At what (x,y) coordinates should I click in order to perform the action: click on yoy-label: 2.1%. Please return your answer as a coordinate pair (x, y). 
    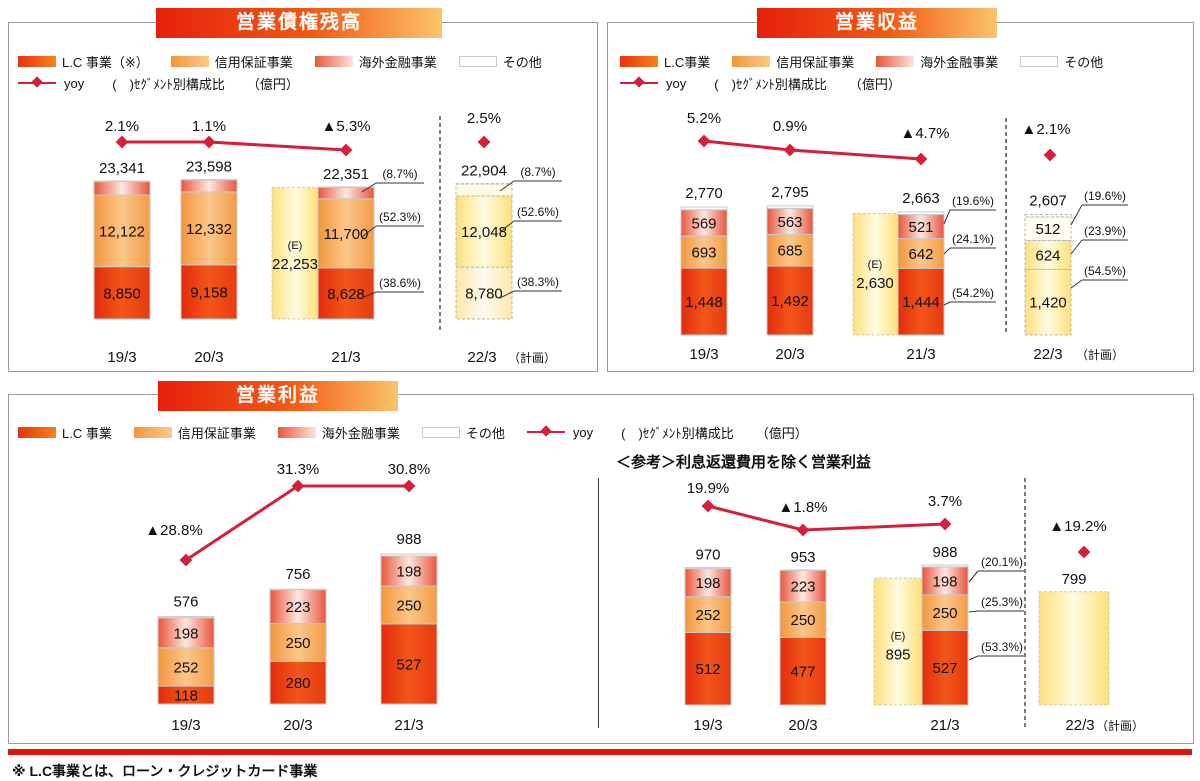
    Looking at the image, I should click on (122, 126).